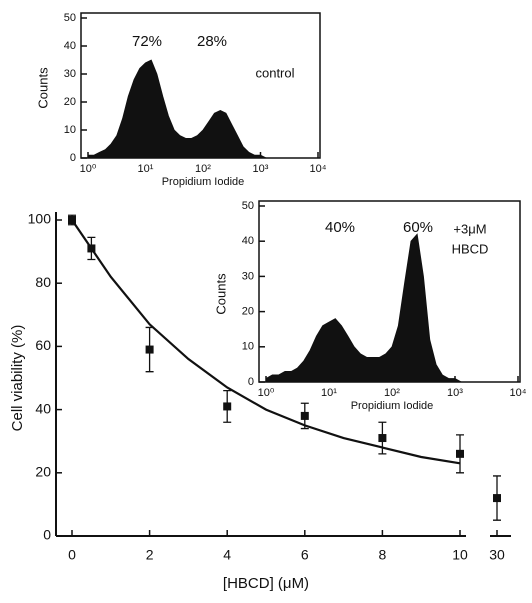 The height and width of the screenshot is (603, 532). I want to click on y-axis-label: Cell viability (%), so click(17, 378).